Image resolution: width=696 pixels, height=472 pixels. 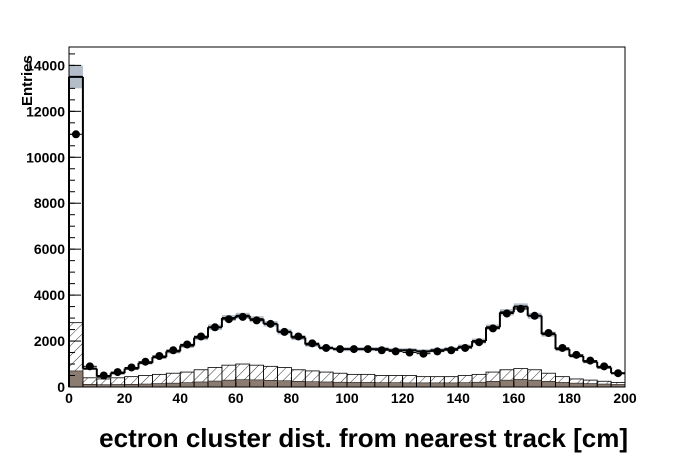 What do you see at coordinates (347, 398) in the screenshot?
I see `x-tick-label: 100` at bounding box center [347, 398].